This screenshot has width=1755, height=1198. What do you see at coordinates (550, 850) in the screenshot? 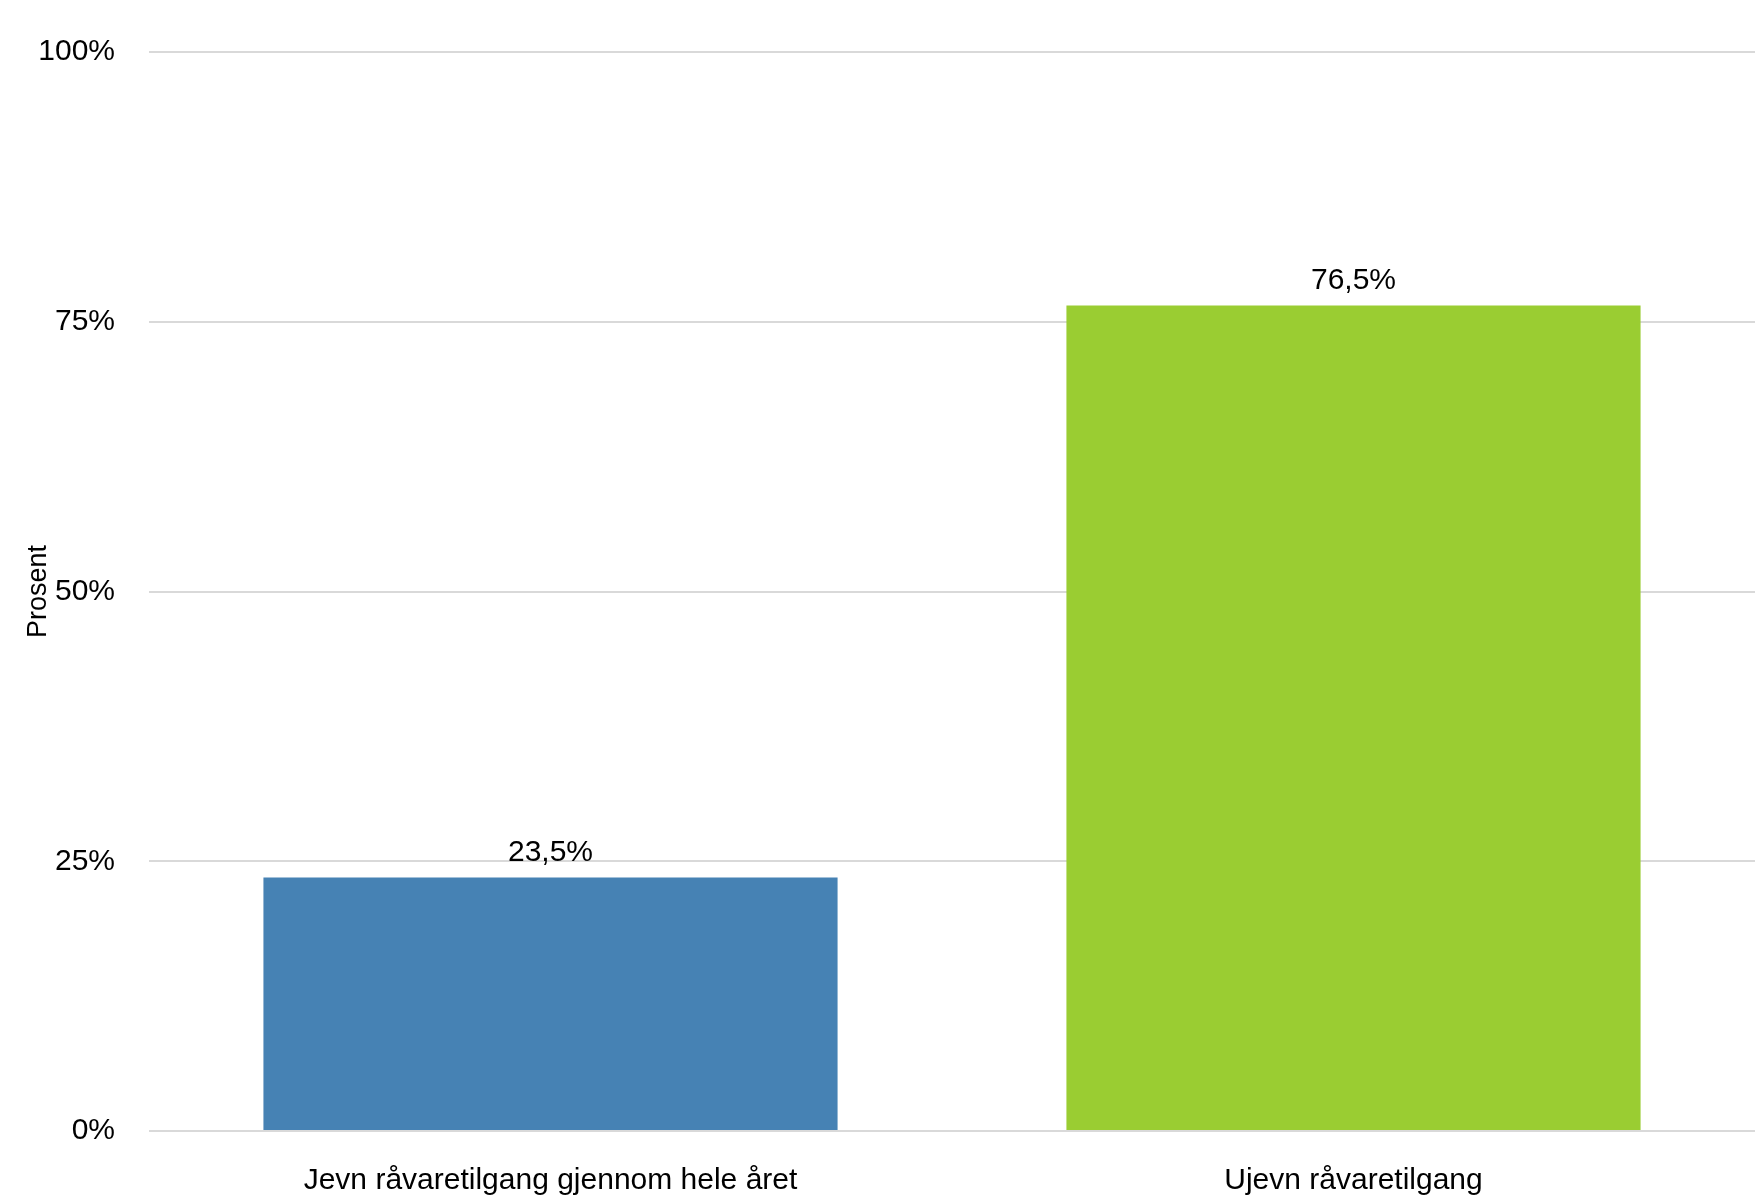
I see `data-label: 23,5%` at bounding box center [550, 850].